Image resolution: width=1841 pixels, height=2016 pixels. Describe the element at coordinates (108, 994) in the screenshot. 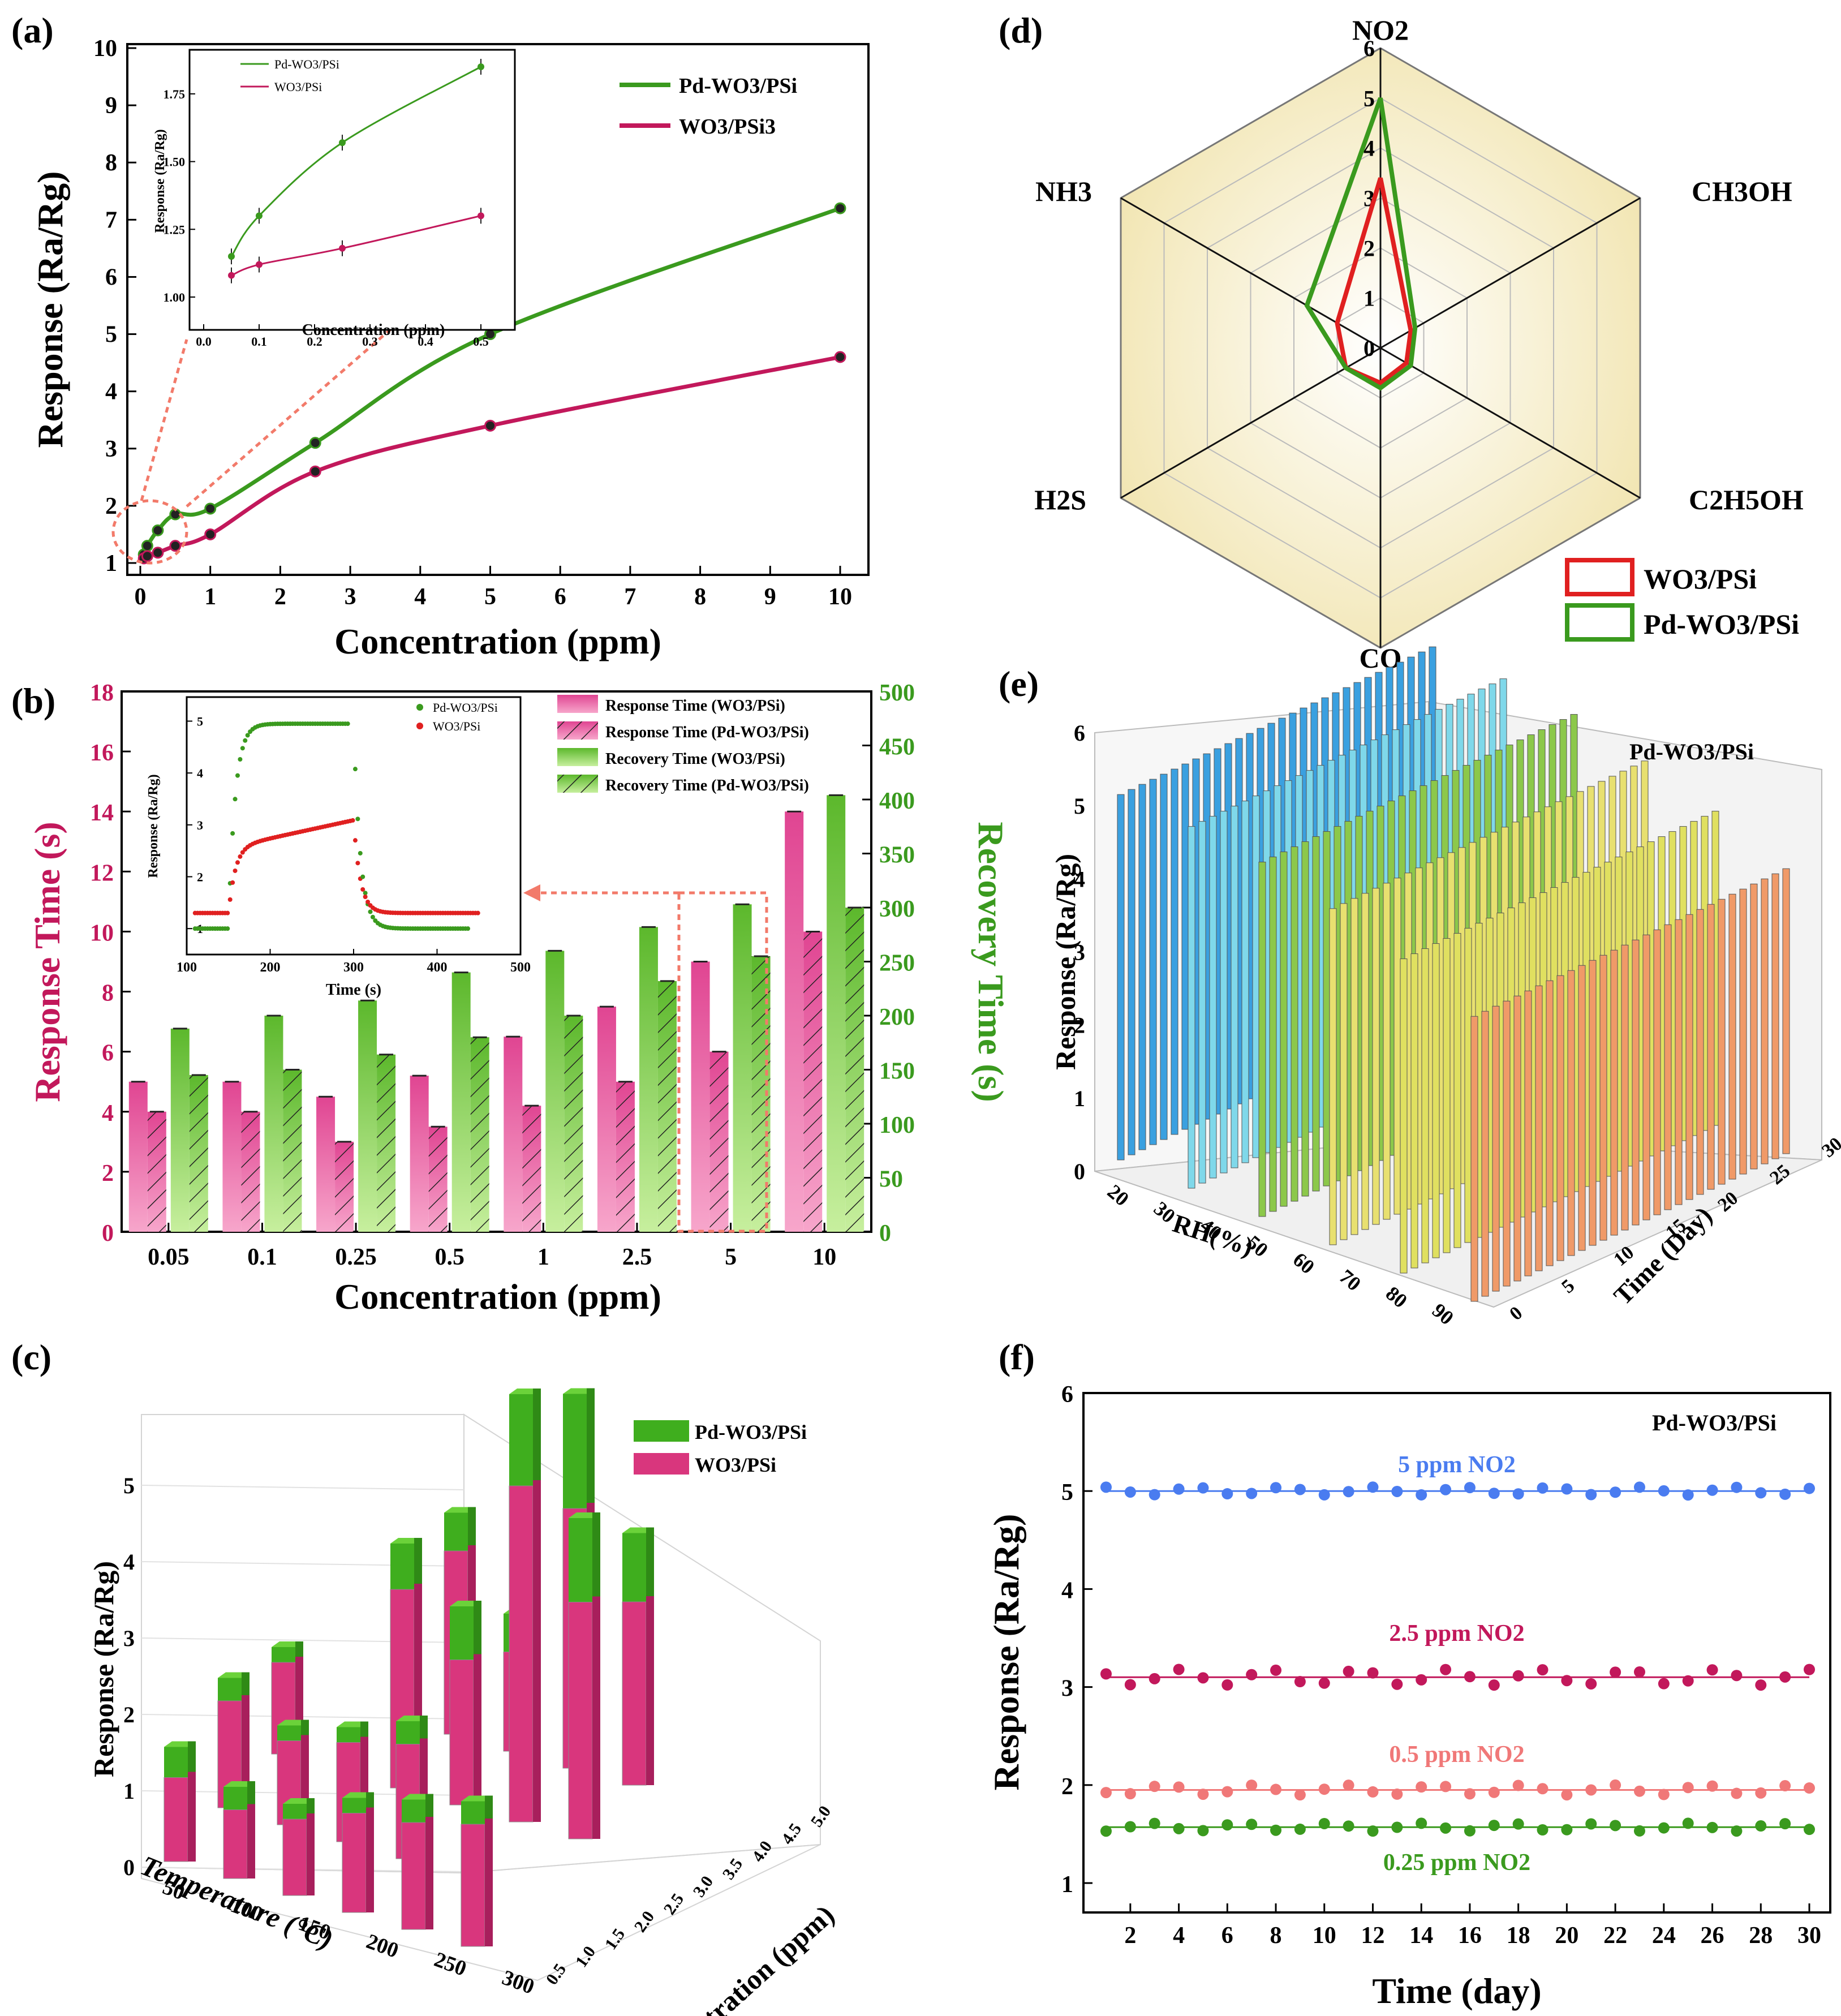

I see `y-tick-label-b: 8` at that location.